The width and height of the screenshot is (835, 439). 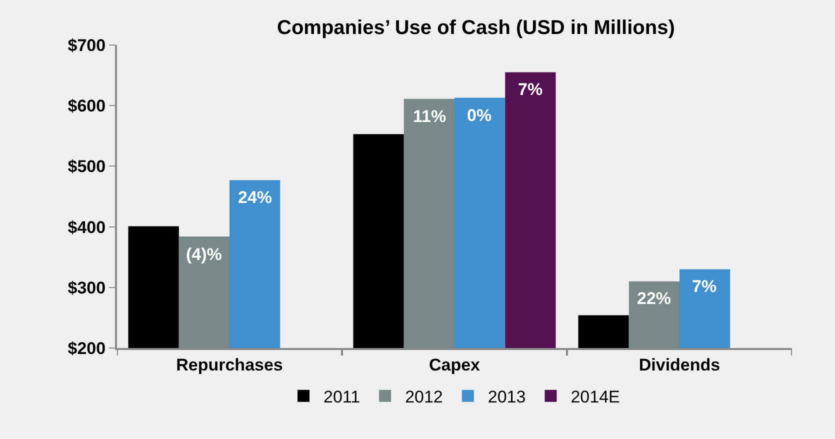 What do you see at coordinates (507, 396) in the screenshot?
I see `legend-label: 2013` at bounding box center [507, 396].